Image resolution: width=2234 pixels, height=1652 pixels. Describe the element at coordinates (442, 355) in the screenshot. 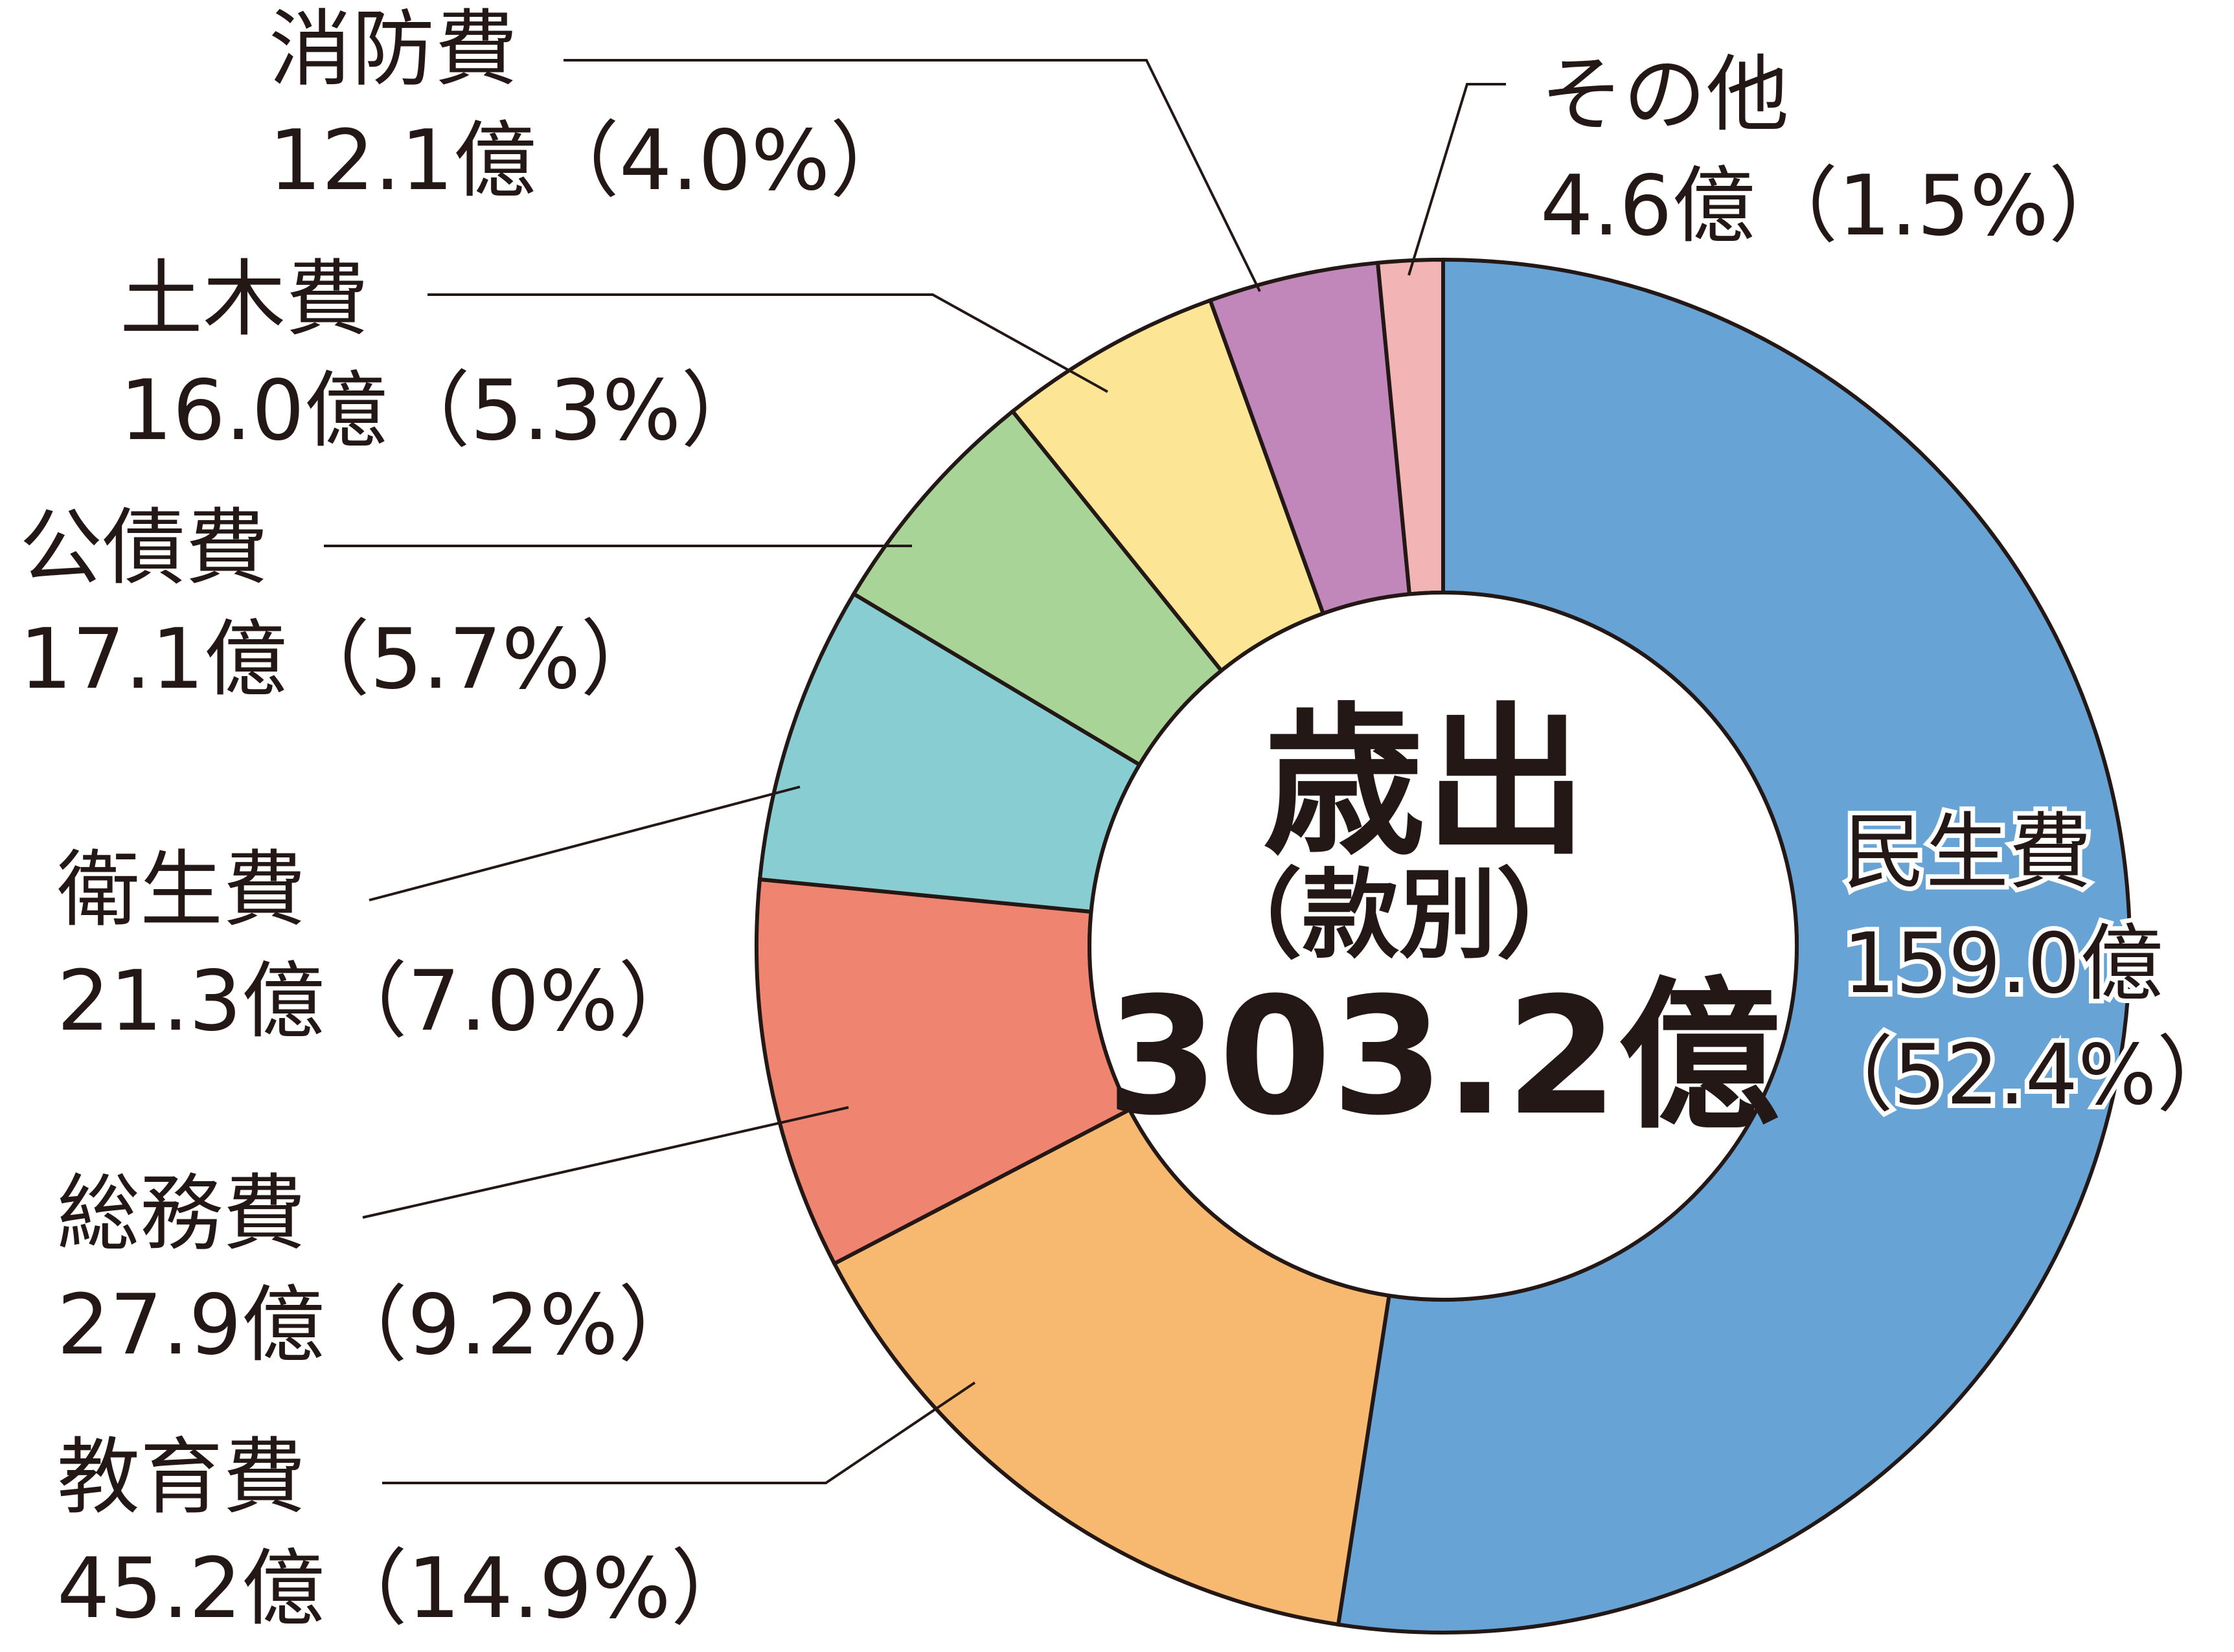

I see `slice-label-doboku: 土木費 16.0億（5.3%）` at that location.